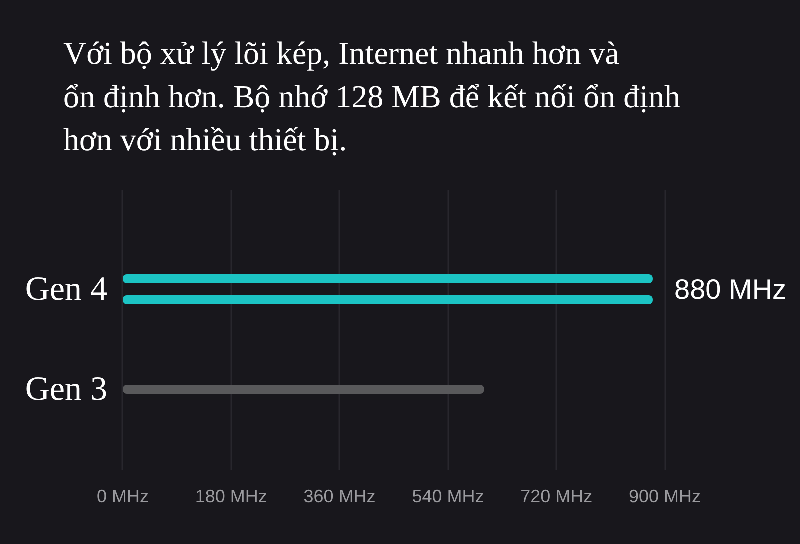 This screenshot has height=544, width=800. What do you see at coordinates (730, 289) in the screenshot?
I see `data-label: 880 MHz` at bounding box center [730, 289].